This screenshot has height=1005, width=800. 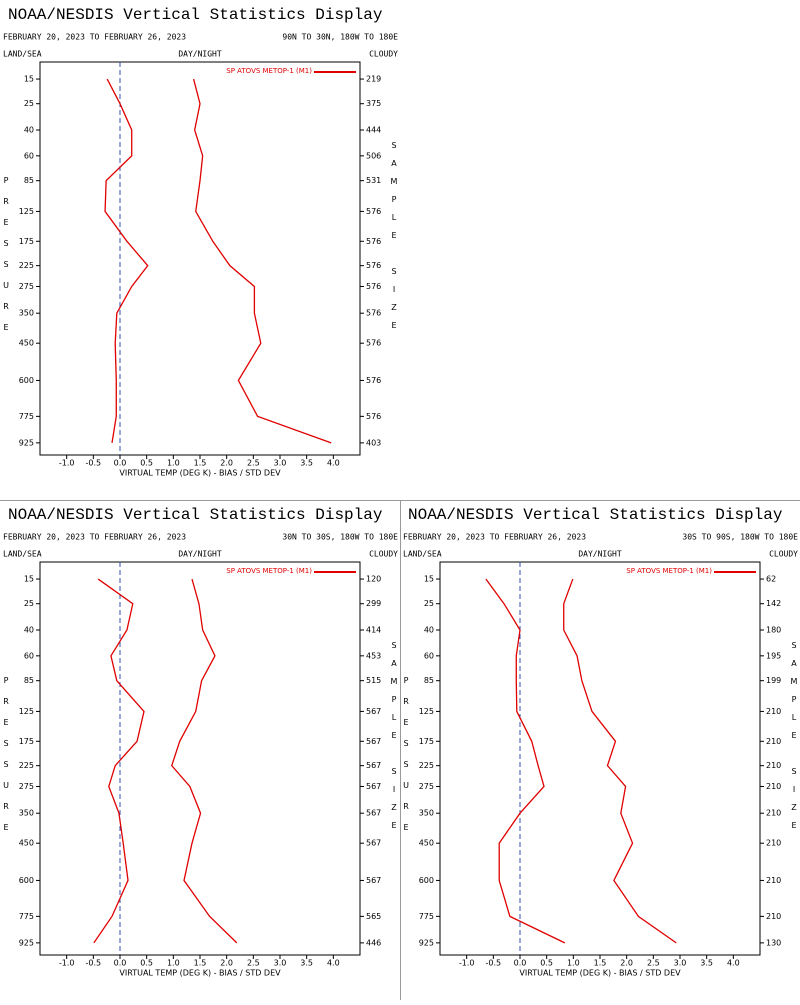 What do you see at coordinates (26, 265) in the screenshot?
I see `y-tick-label: 225` at bounding box center [26, 265].